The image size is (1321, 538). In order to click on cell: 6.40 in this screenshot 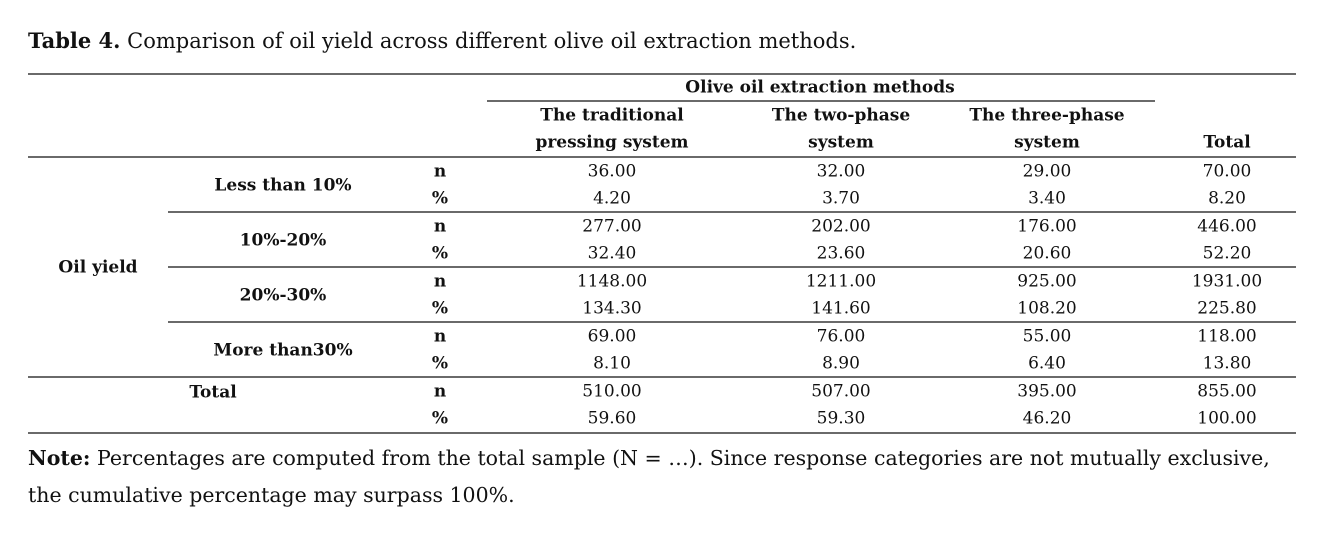, I will do `click(1047, 364)`.